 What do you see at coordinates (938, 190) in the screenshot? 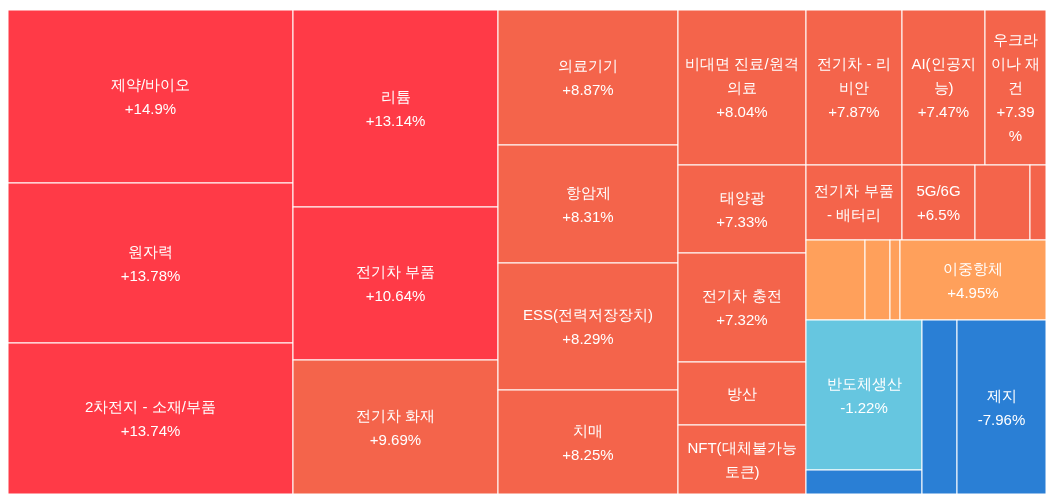
I see `category-label: 5G/6G` at bounding box center [938, 190].